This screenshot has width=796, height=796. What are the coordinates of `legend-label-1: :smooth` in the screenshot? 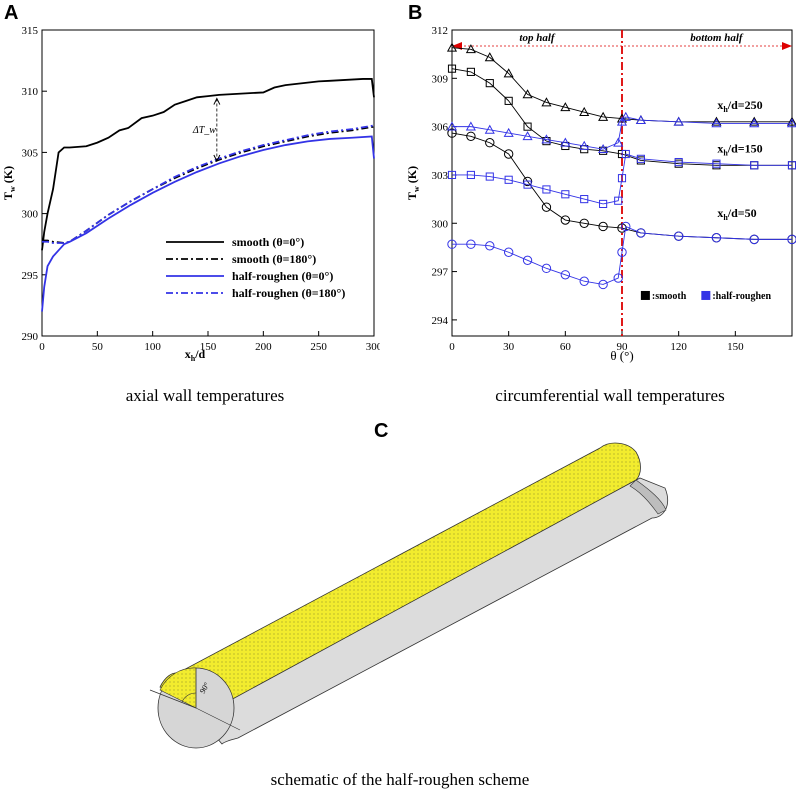 It's located at (669, 296).